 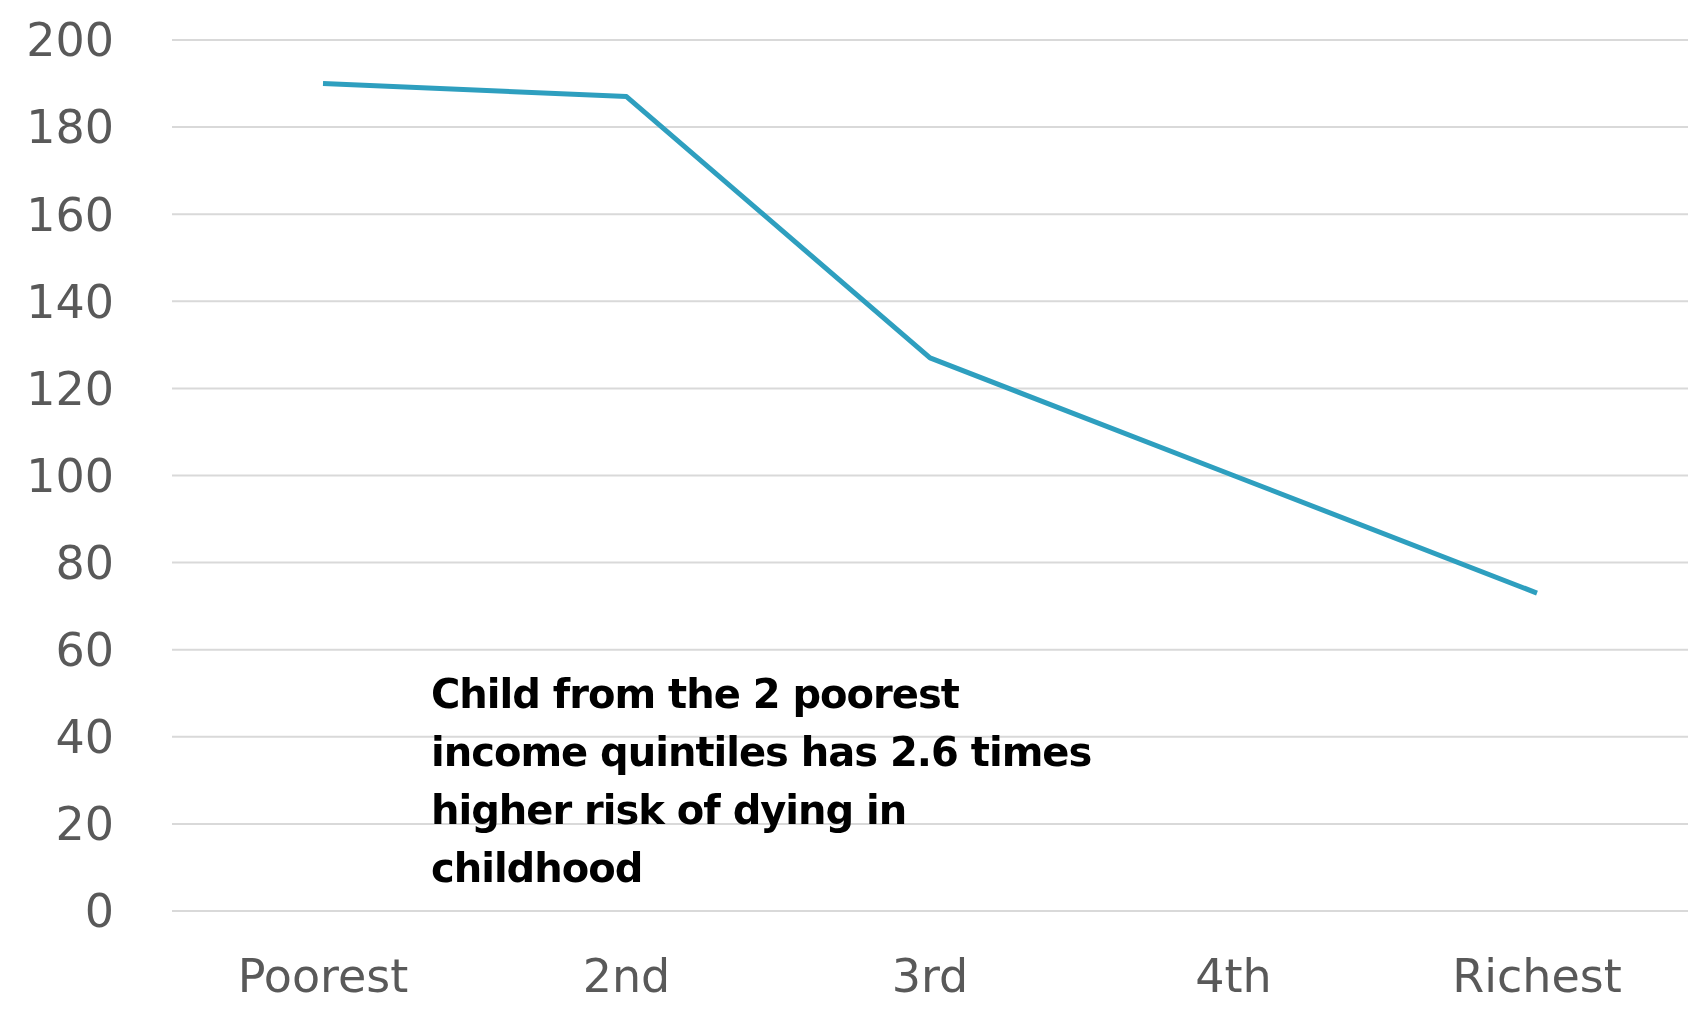 What do you see at coordinates (99, 911) in the screenshot?
I see `y-tick-label: 0` at bounding box center [99, 911].